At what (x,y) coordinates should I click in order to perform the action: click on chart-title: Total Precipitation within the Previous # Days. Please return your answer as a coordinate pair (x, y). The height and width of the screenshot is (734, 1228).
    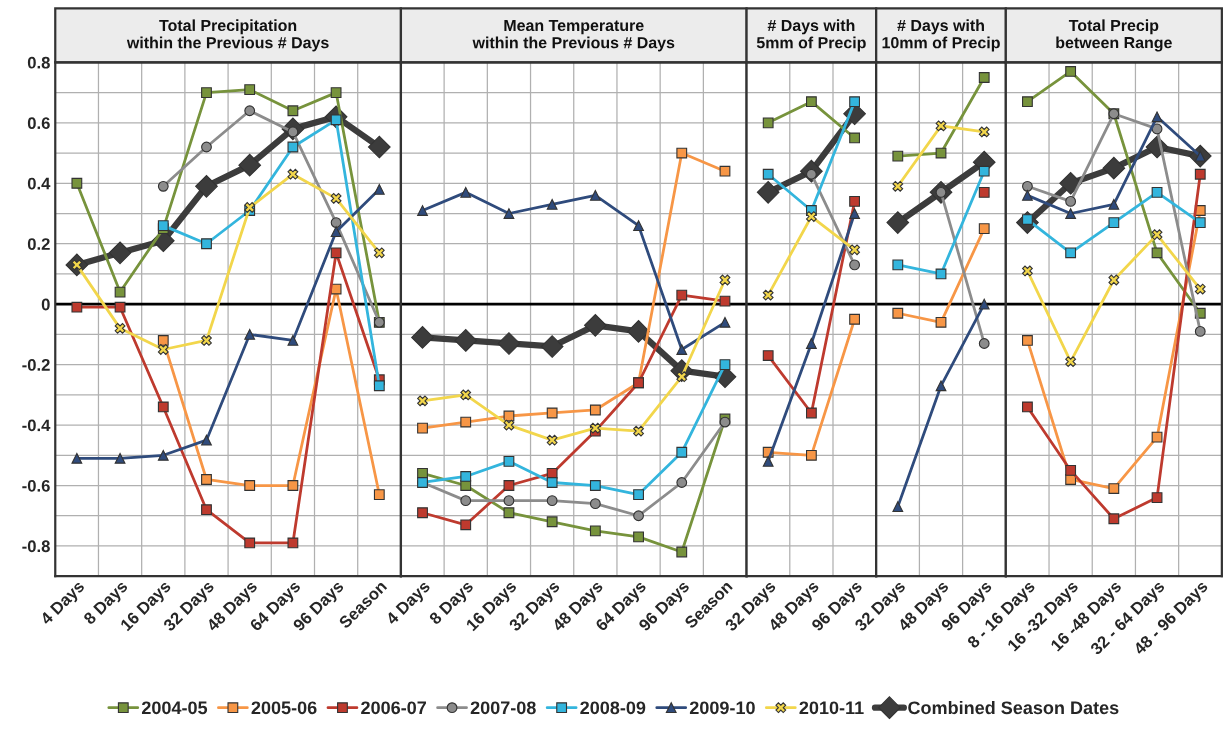
    Looking at the image, I should click on (227, 35).